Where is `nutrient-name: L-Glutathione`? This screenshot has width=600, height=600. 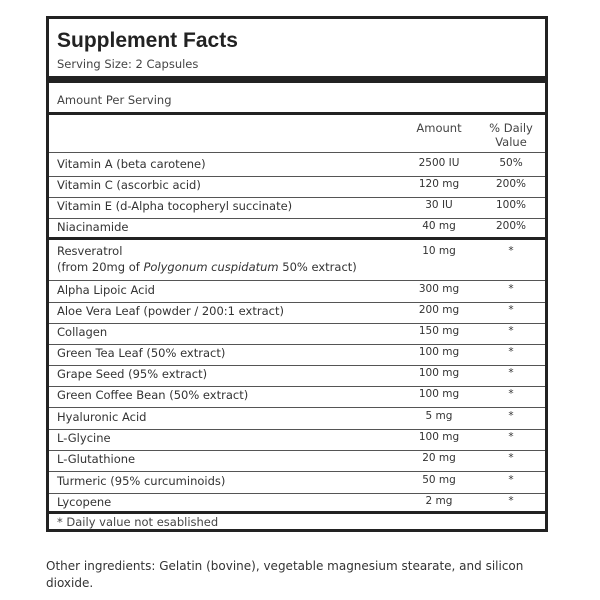
nutrient-name: L-Glutathione is located at coordinates (96, 459).